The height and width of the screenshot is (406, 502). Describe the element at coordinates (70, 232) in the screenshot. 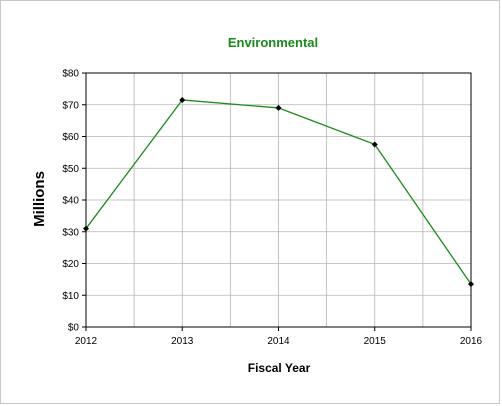

I see `y-tick-label: $30` at that location.